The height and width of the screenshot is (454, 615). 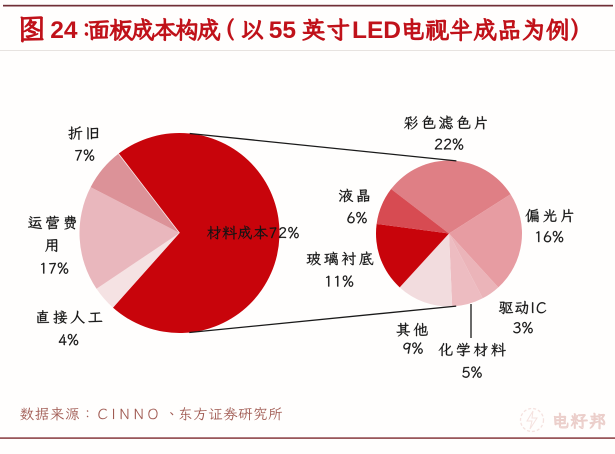 What do you see at coordinates (64, 30) in the screenshot?
I see `svg-text: 24` at bounding box center [64, 30].